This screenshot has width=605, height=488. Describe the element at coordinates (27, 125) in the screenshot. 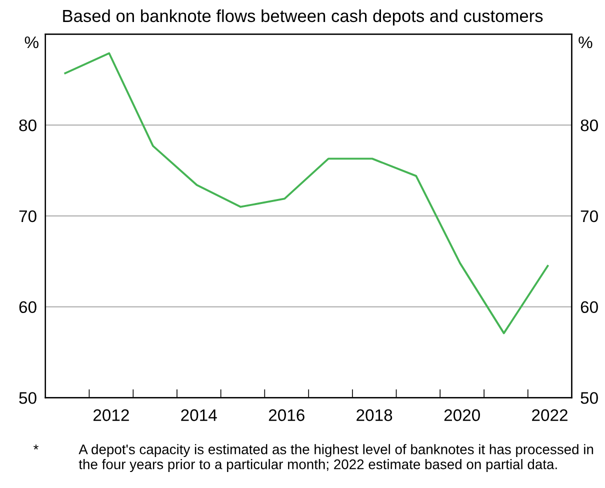

I see `y-tick-label: 80` at that location.